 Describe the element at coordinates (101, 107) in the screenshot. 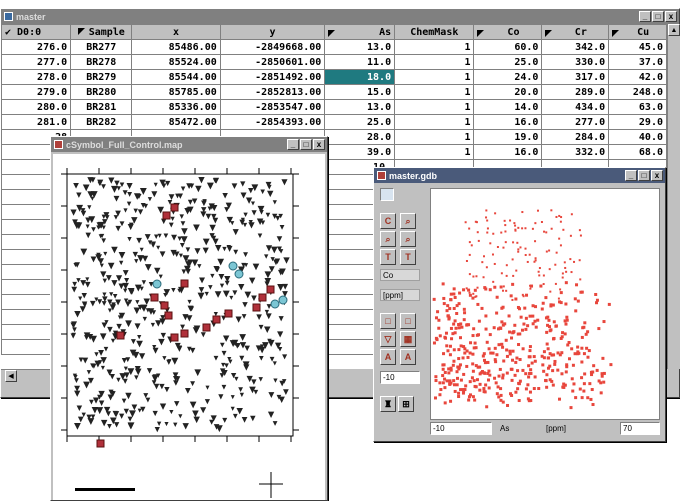

I see `table-cell: BR281` at that location.